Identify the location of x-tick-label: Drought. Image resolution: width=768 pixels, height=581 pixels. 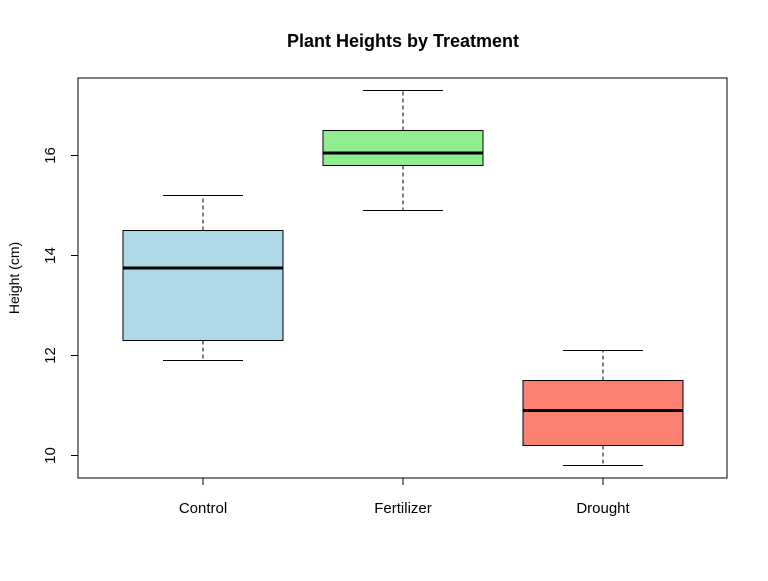
(603, 508).